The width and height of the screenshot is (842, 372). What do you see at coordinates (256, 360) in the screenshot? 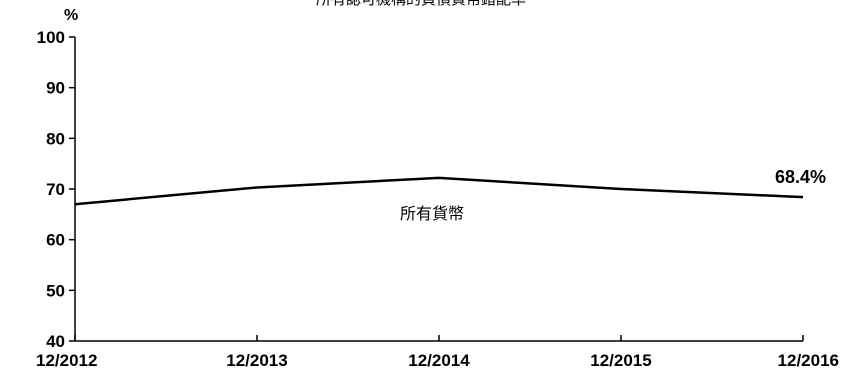
I see `x-tick-label: 12/2013` at bounding box center [256, 360].